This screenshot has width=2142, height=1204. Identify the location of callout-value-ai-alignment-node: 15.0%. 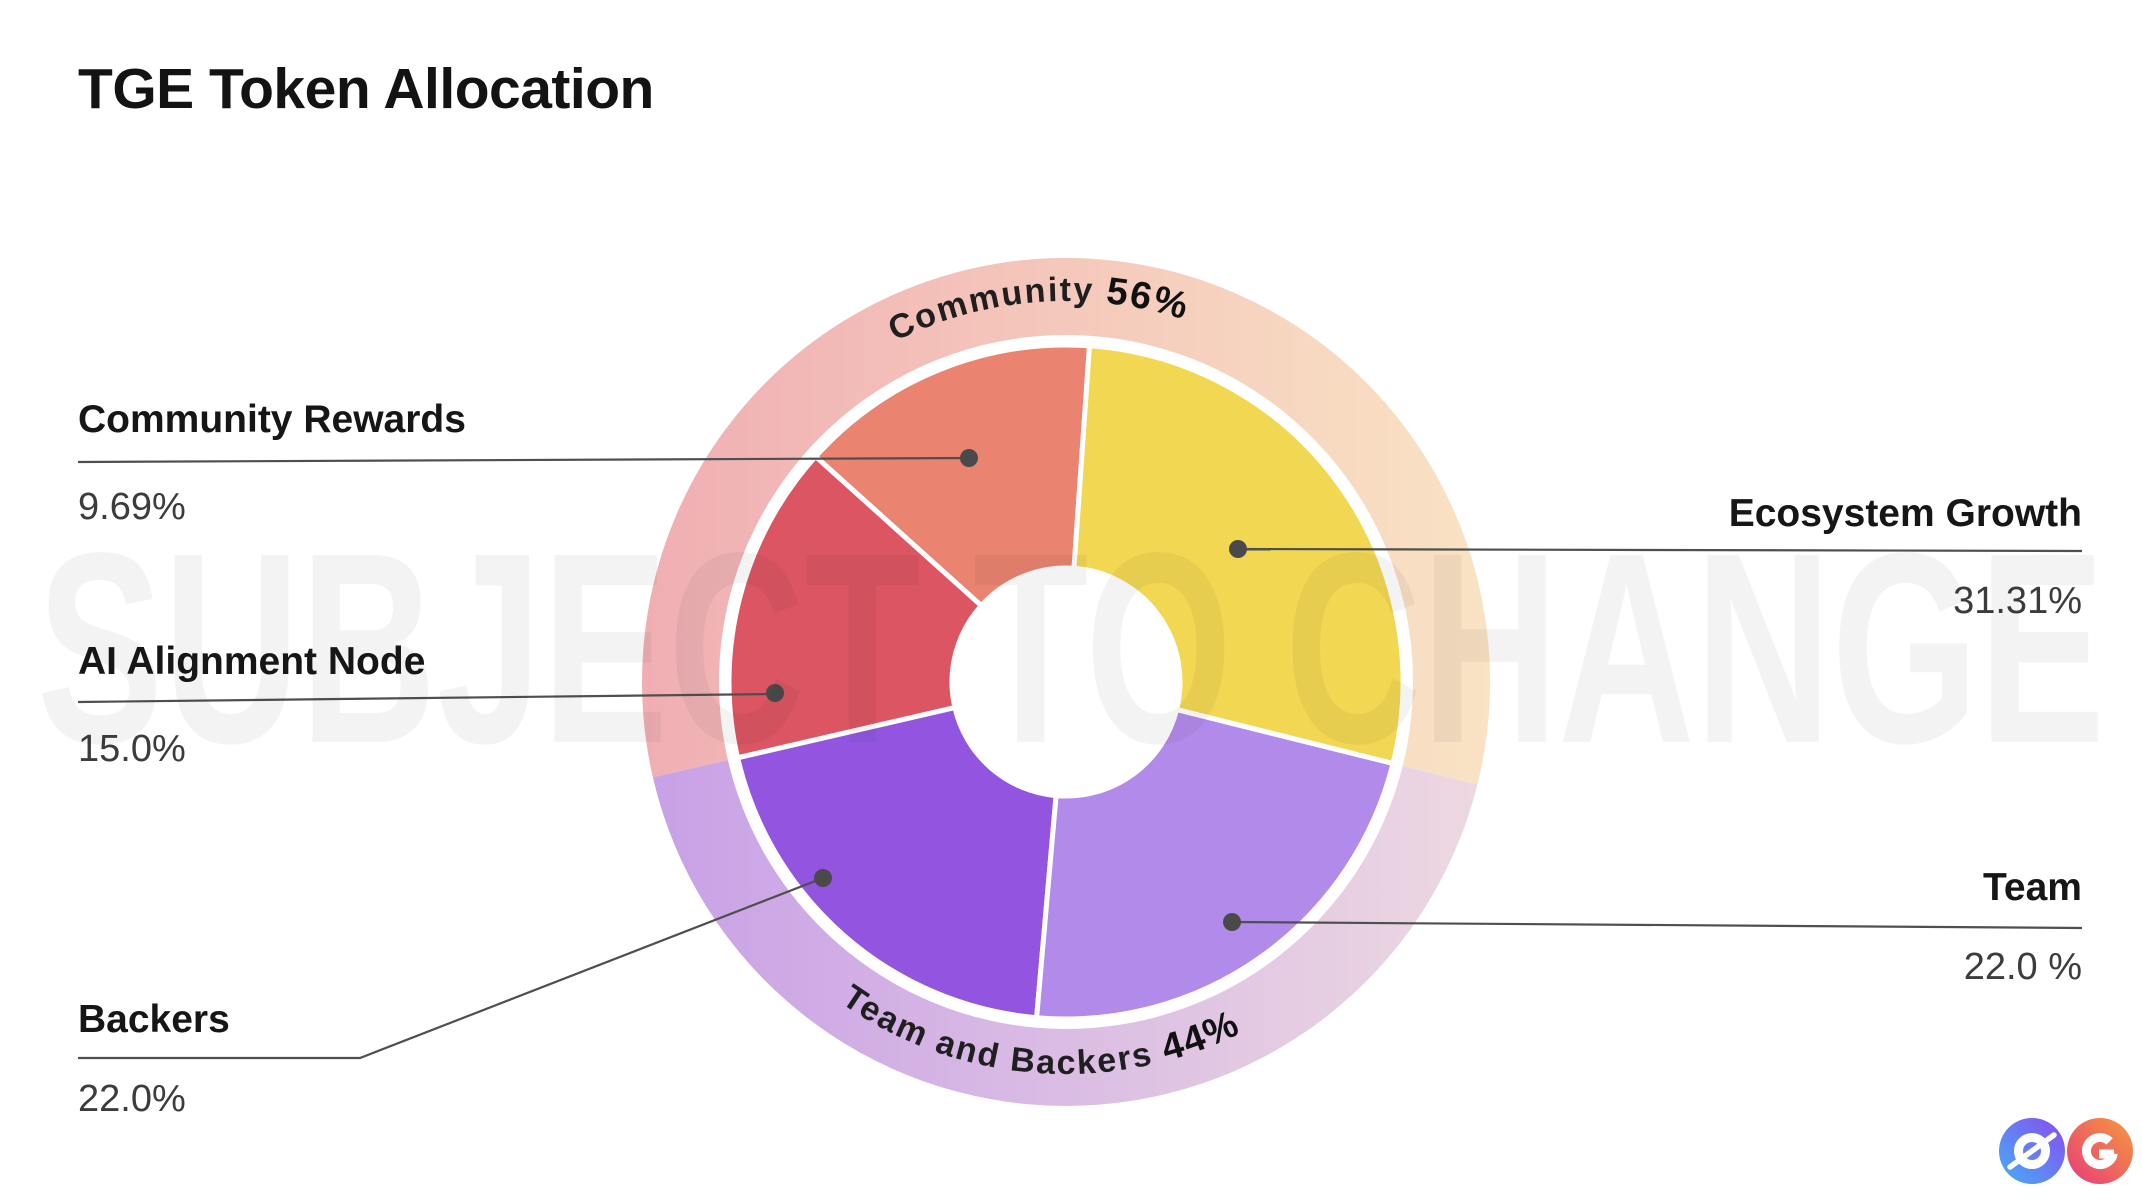
(132, 749).